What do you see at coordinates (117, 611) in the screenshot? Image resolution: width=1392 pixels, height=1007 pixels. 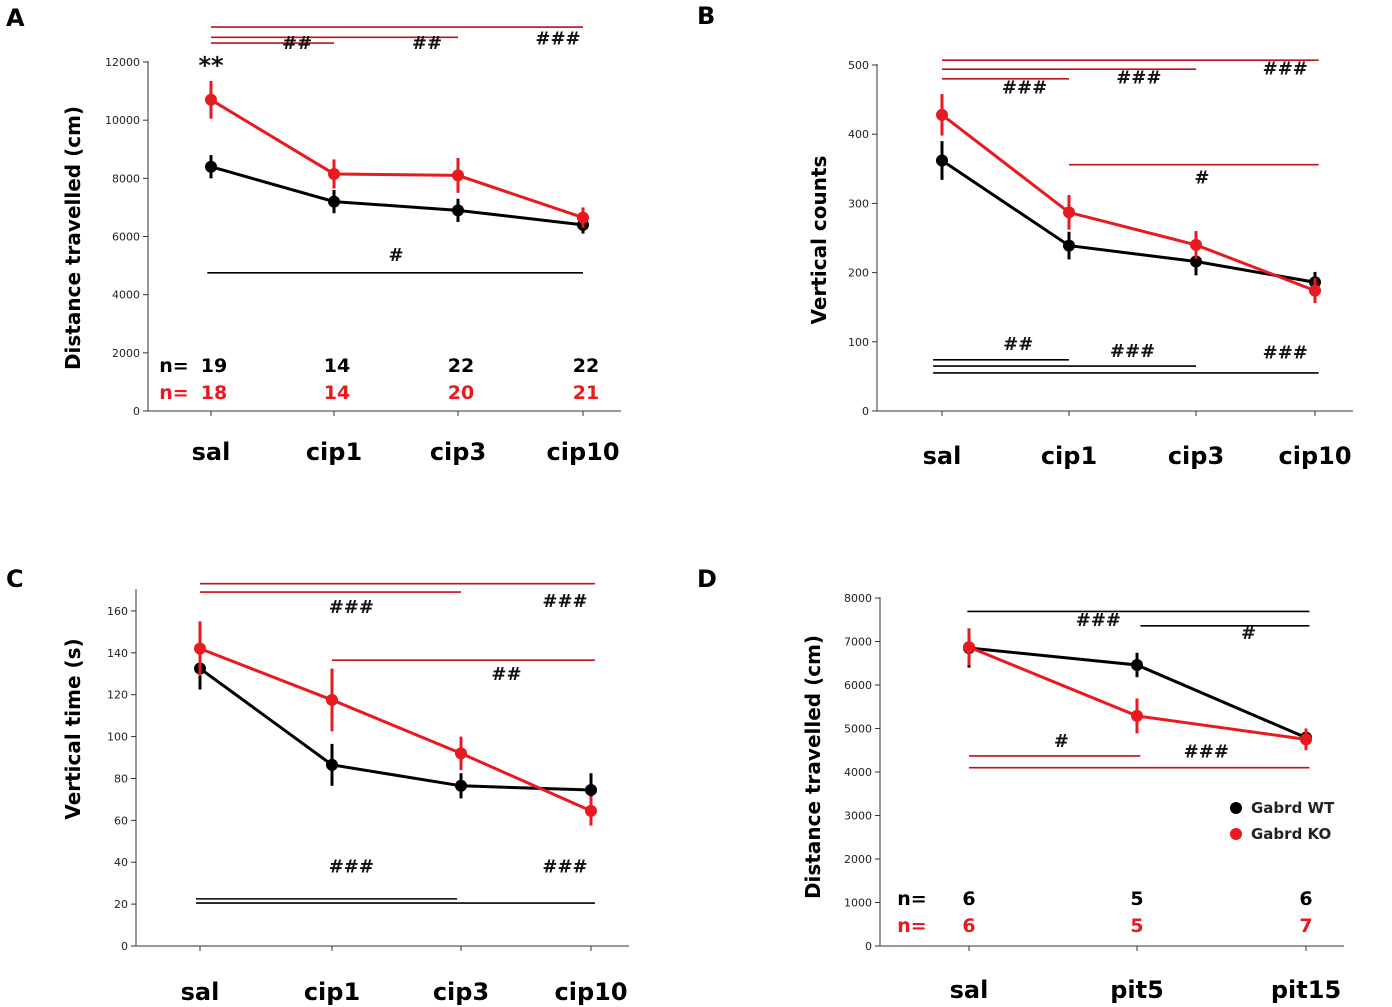 I see `y-tick-label: 160` at bounding box center [117, 611].